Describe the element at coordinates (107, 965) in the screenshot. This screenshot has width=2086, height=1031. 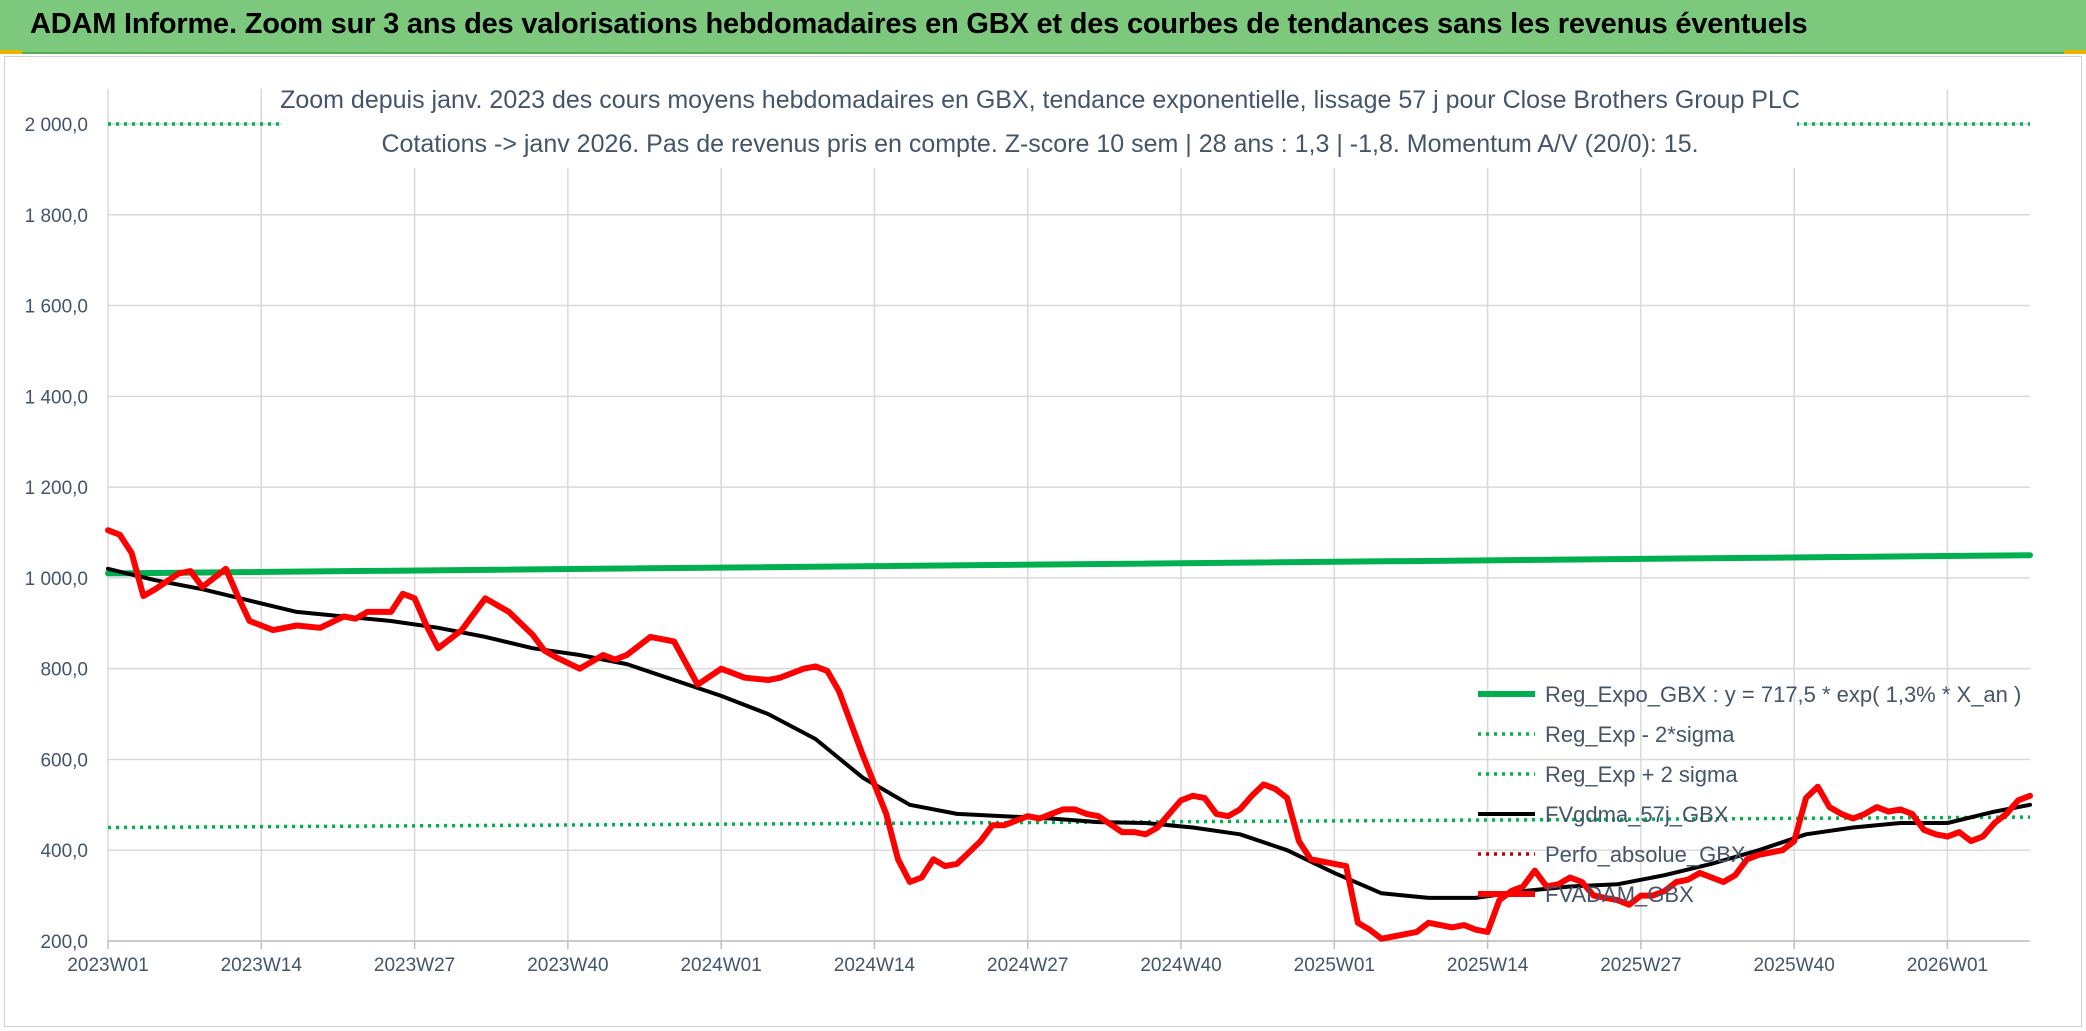
I see `x-tick-label: 2023W01` at that location.